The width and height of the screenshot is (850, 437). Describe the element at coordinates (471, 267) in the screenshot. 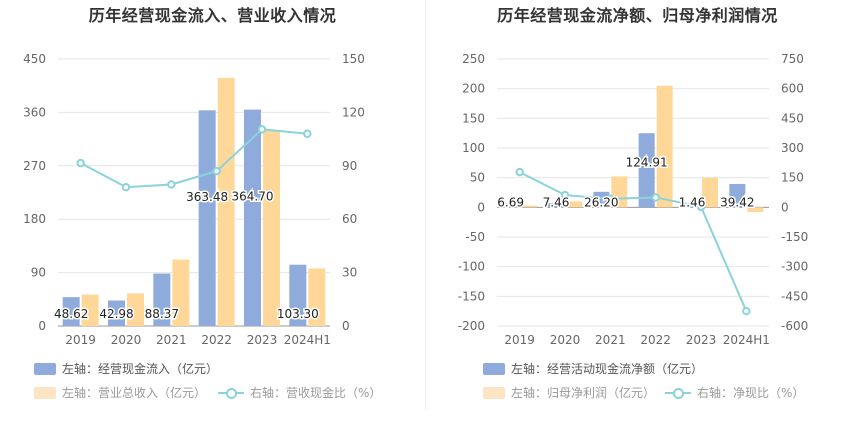

I see `y-axis-left-tick-label: -100` at that location.